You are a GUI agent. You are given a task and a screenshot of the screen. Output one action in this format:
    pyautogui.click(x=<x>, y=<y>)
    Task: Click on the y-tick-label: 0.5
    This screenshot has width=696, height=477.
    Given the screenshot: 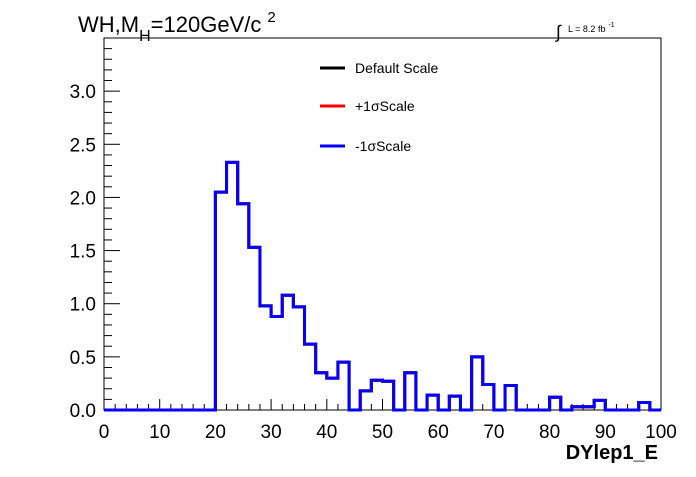 What is the action you would take?
    pyautogui.click(x=83, y=358)
    